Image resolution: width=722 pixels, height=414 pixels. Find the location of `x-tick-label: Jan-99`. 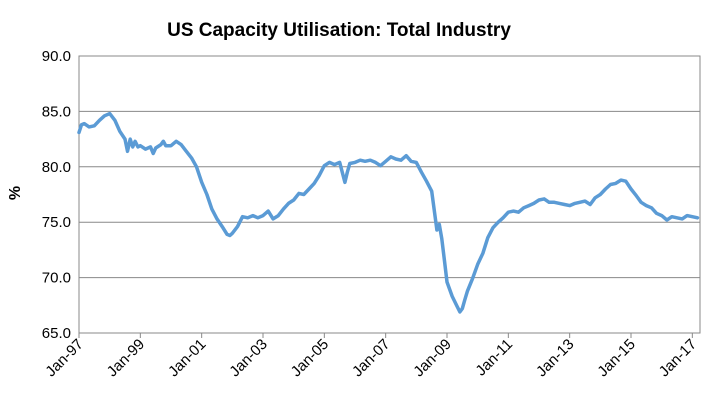

x-tick-label: Jan-99 is located at coordinates (126, 358).